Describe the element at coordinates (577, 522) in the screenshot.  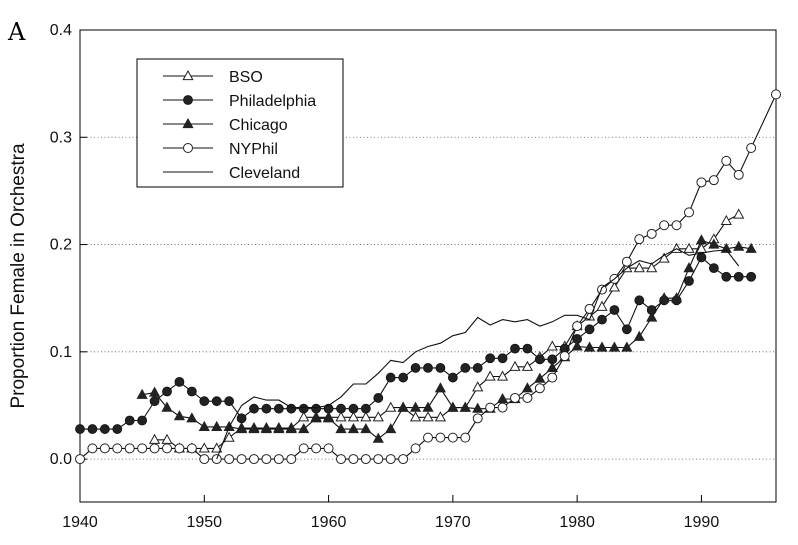
I see `x-tick-label: 1980` at that location.